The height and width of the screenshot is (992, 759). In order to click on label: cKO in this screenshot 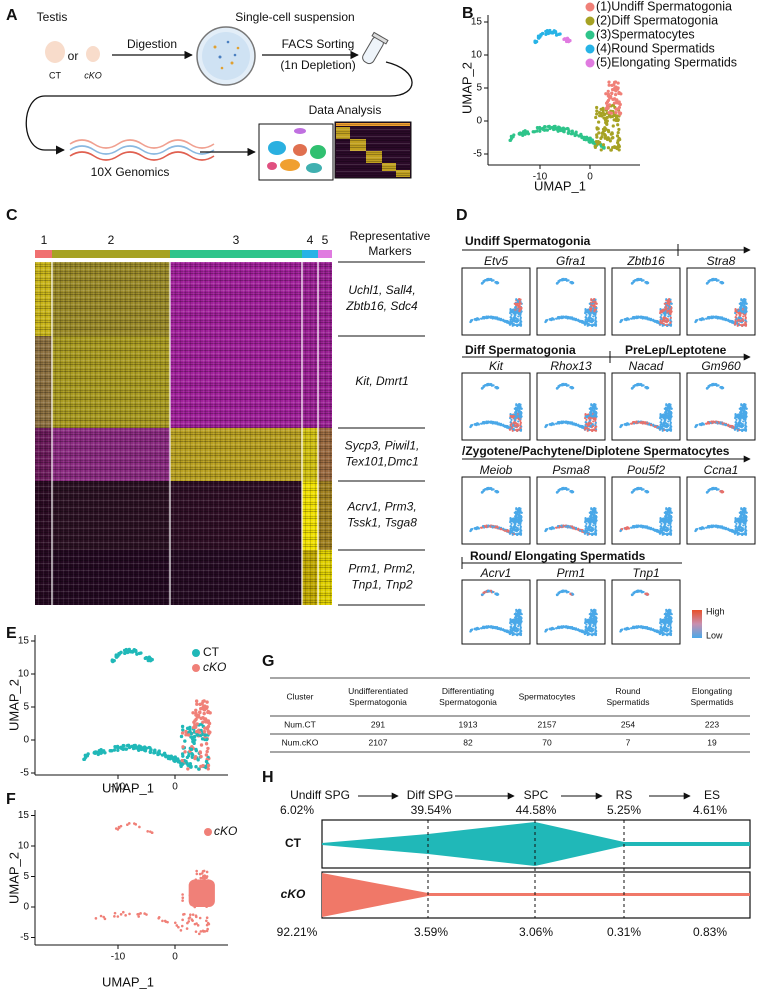, I will do `click(93, 75)`.